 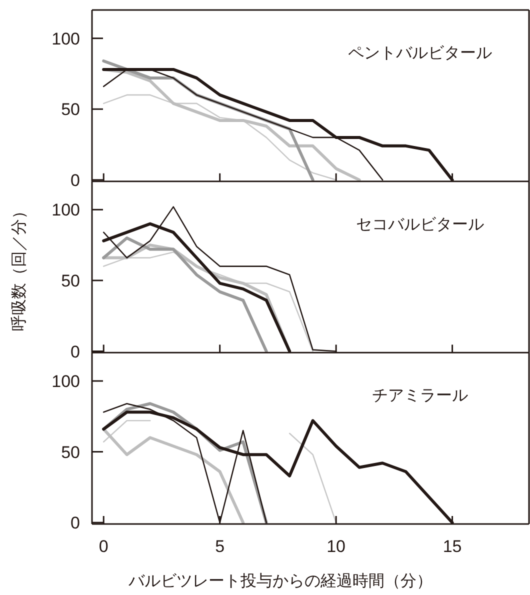 I want to click on y-axis-title: 呼吸数（回／分）, so click(x=19, y=267).